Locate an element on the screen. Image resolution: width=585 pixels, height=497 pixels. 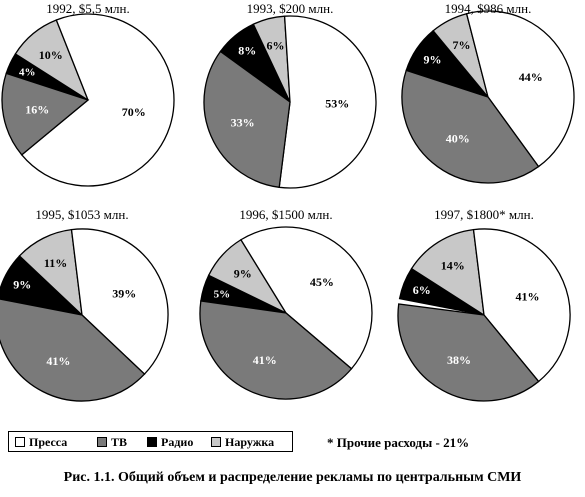
footnote: * Прочие расходы - 21% is located at coordinates (398, 442).